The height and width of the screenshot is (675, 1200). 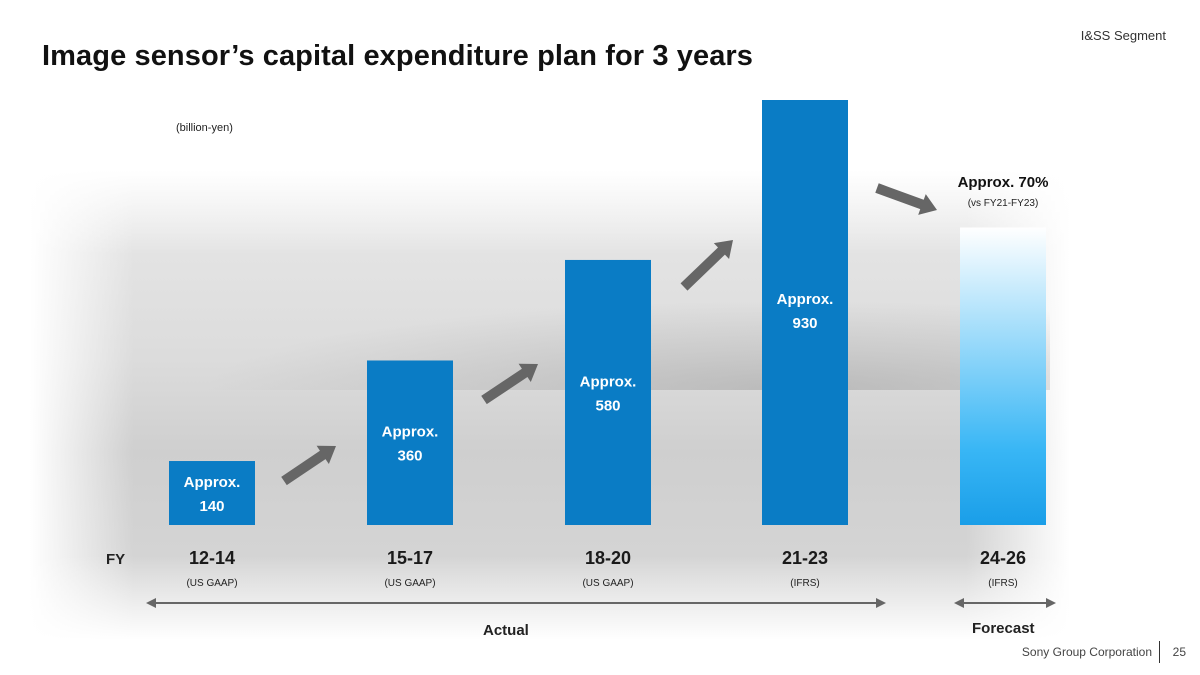 I want to click on bar-label-15-17: Approx., so click(x=410, y=432).